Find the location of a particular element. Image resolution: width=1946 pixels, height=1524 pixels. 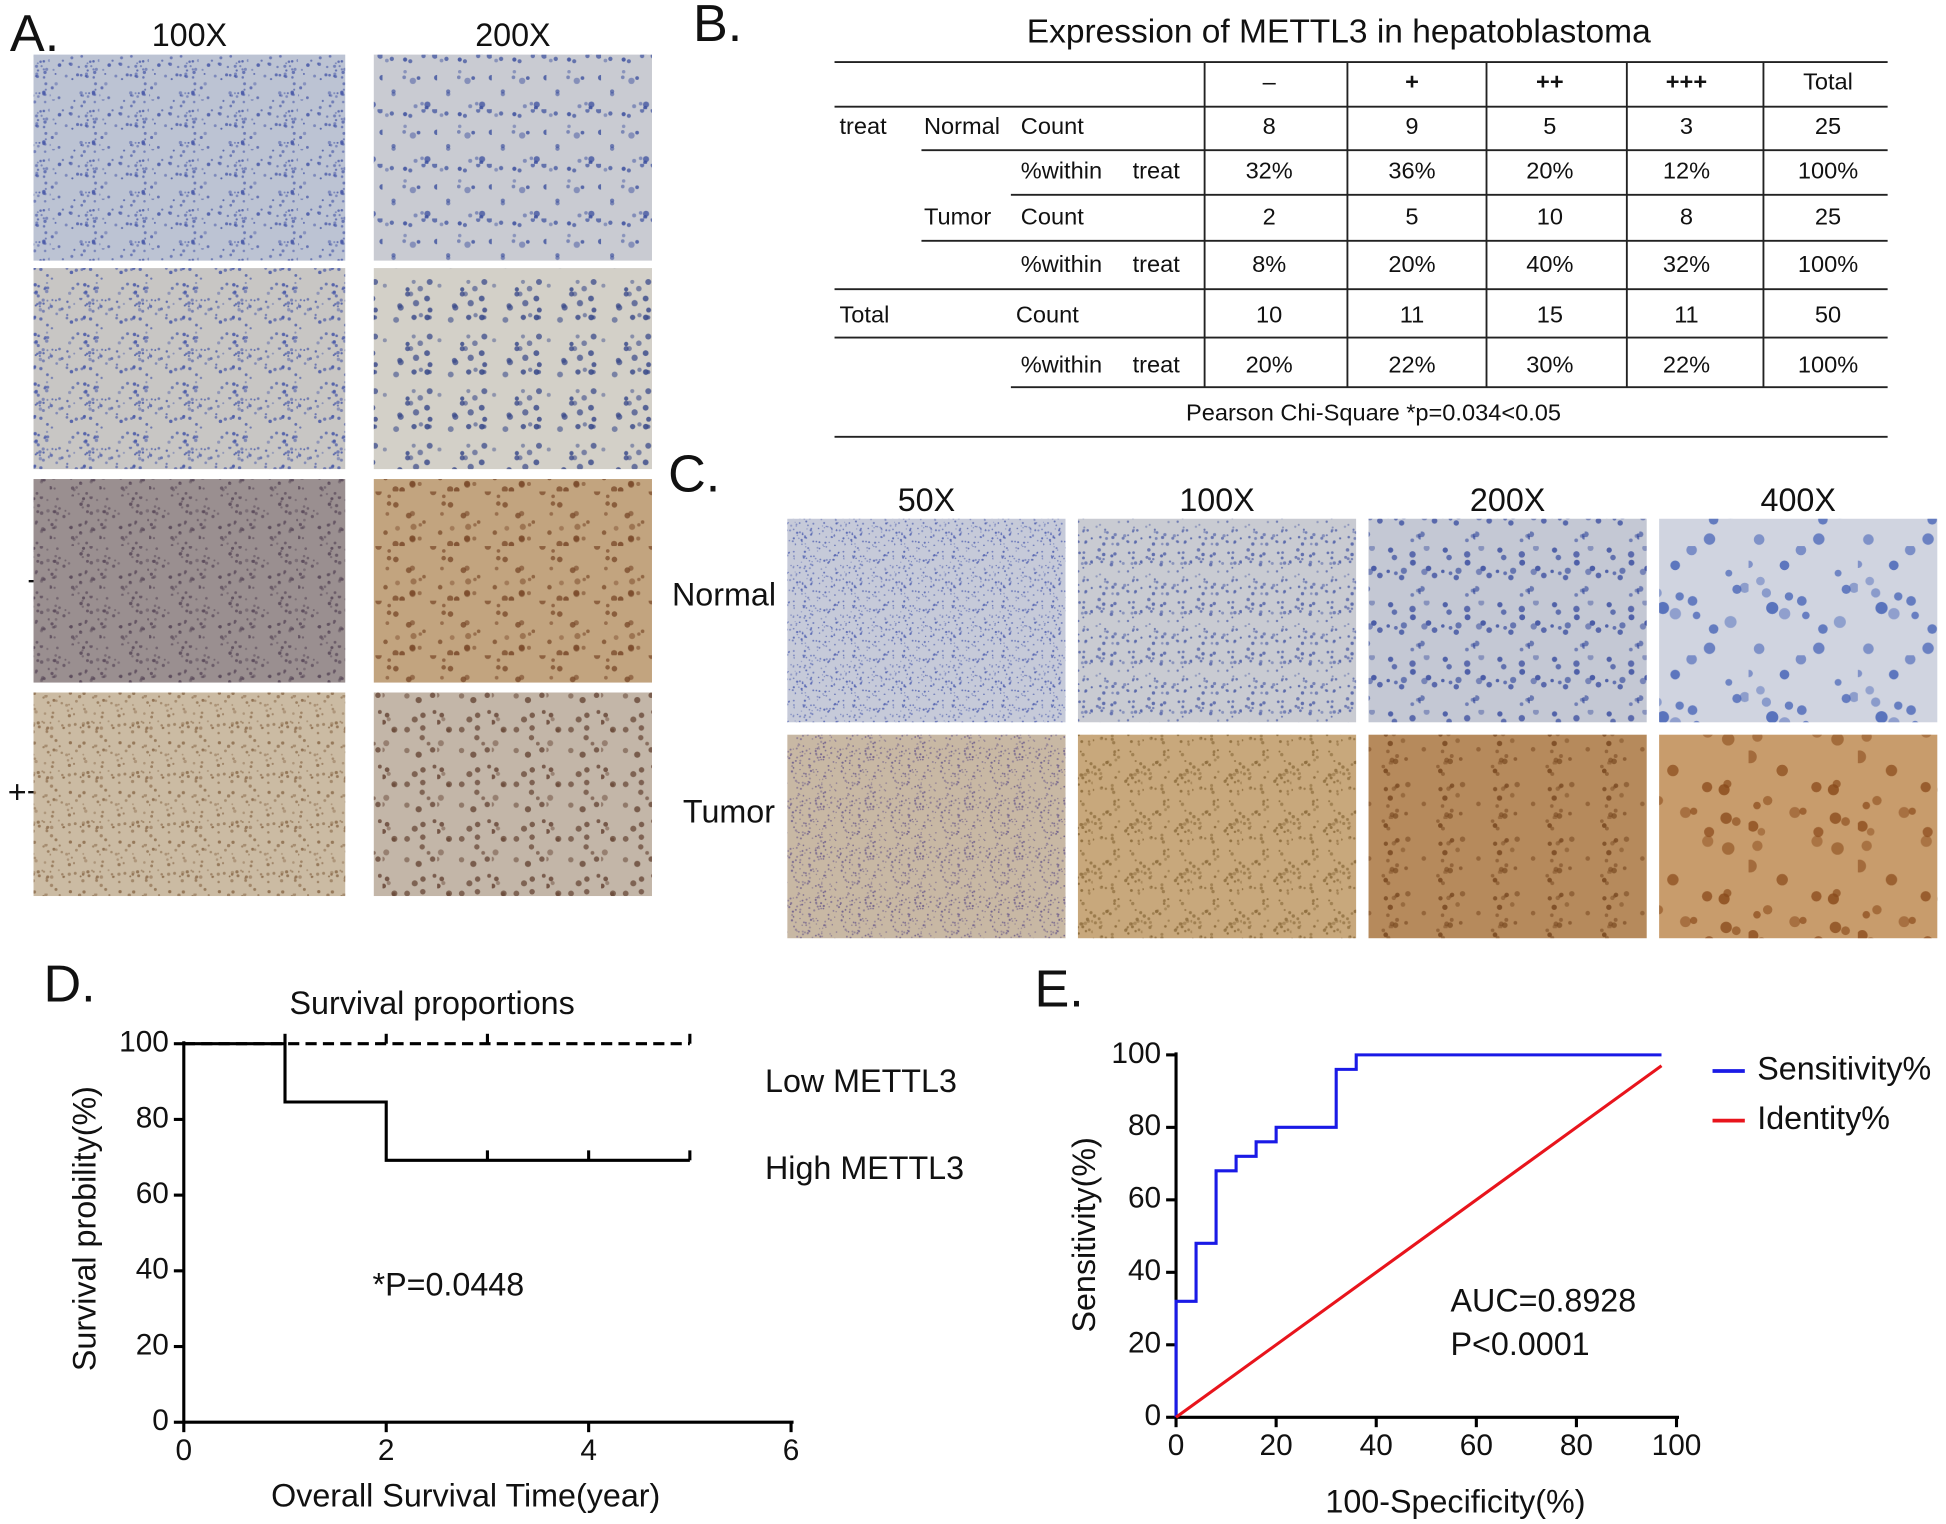

table-cell: 8 is located at coordinates (1269, 126).